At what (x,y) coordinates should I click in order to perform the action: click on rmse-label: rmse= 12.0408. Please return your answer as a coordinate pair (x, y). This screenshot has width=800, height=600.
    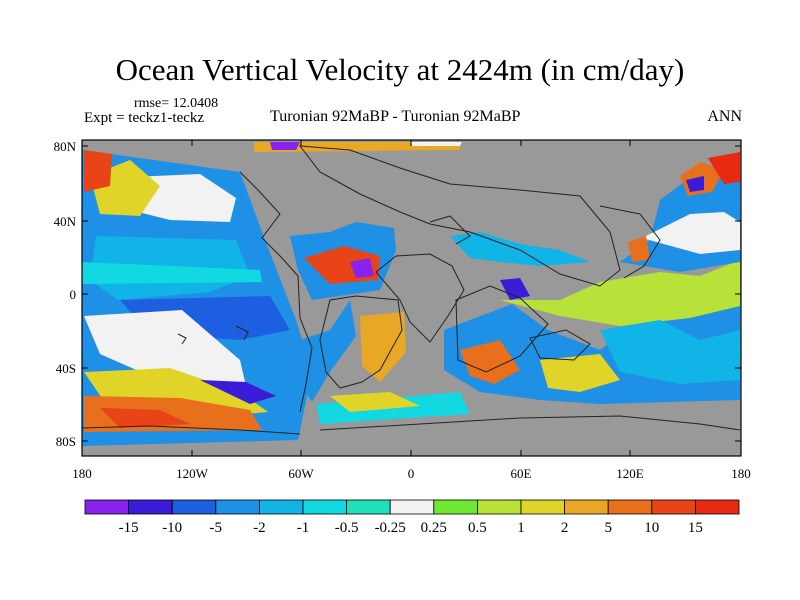
    Looking at the image, I should click on (176, 103).